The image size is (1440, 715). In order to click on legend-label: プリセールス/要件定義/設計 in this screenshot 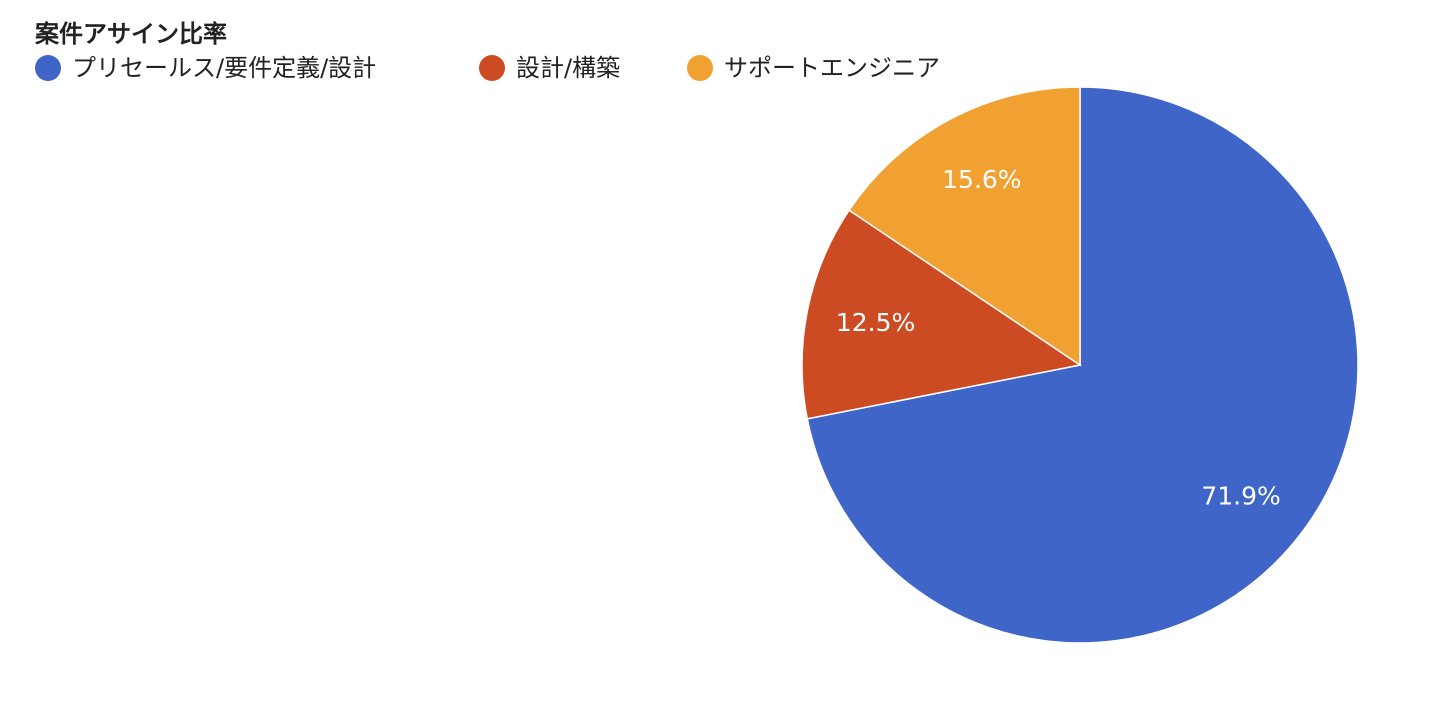, I will do `click(224, 68)`.